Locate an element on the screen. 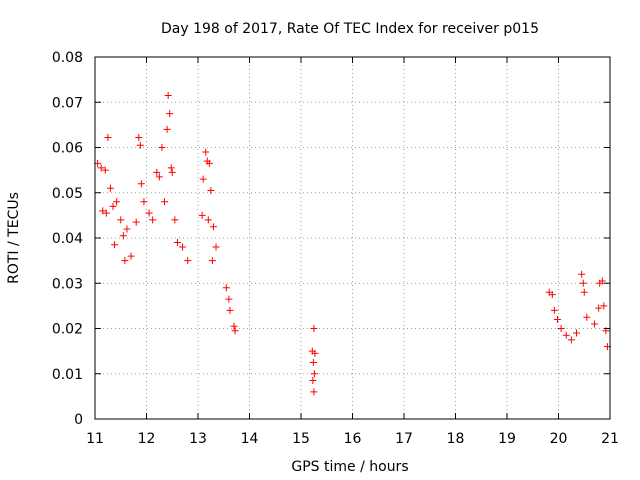 The width and height of the screenshot is (640, 480). x-tick-labels: 11 12 13 14 15 16 17 18 19 20 21 is located at coordinates (352, 439).